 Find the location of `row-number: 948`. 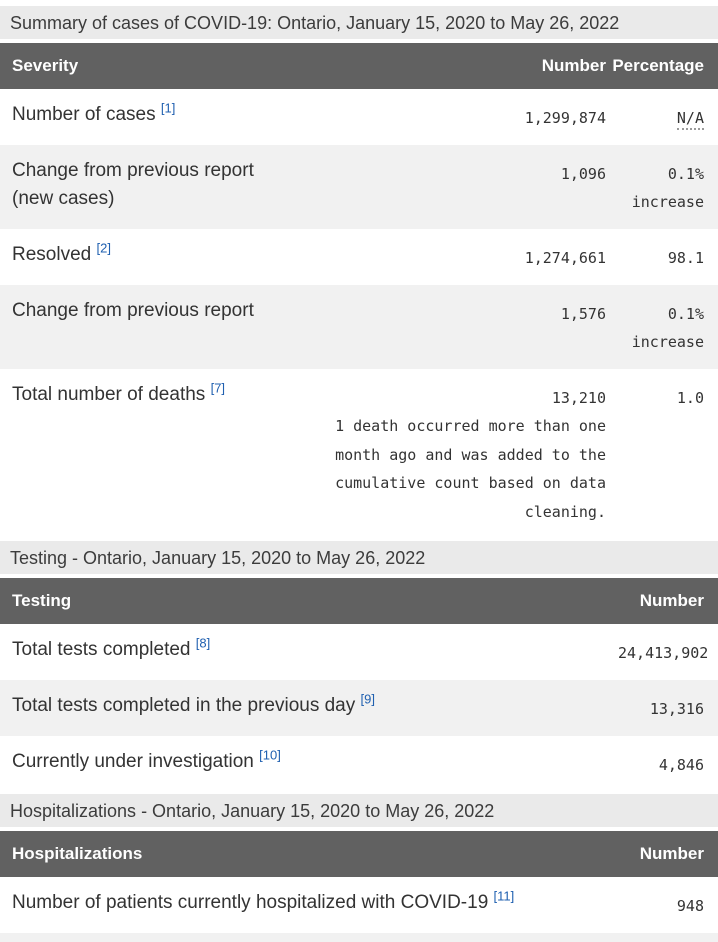

row-number: 948 is located at coordinates (690, 906).